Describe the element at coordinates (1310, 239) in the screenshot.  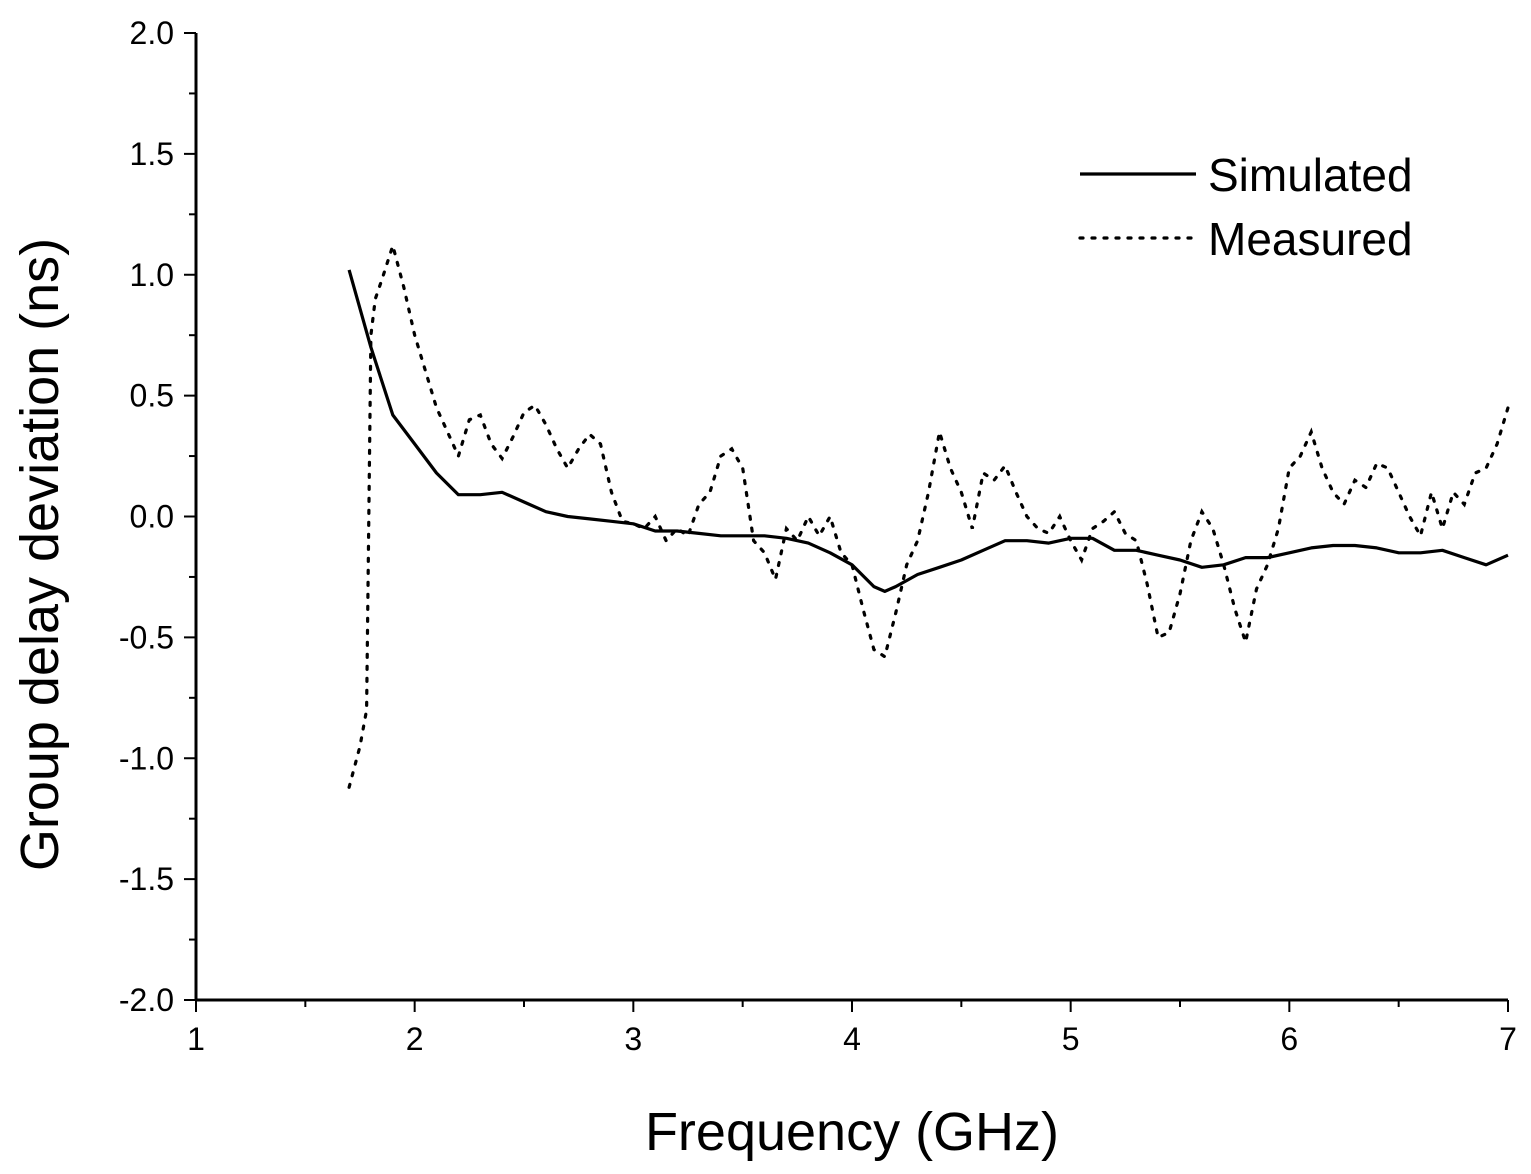
I see `legend-label-measured: Measured` at that location.